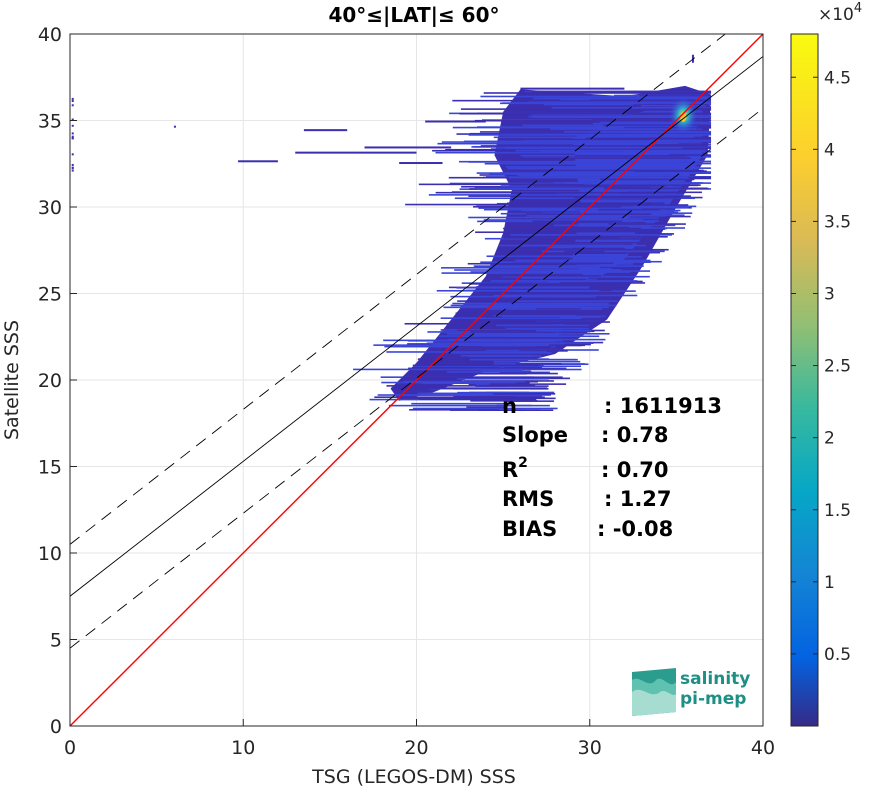 This screenshot has height=791, width=873. I want to click on colorbar-tick-label: 2.5, so click(837, 367).